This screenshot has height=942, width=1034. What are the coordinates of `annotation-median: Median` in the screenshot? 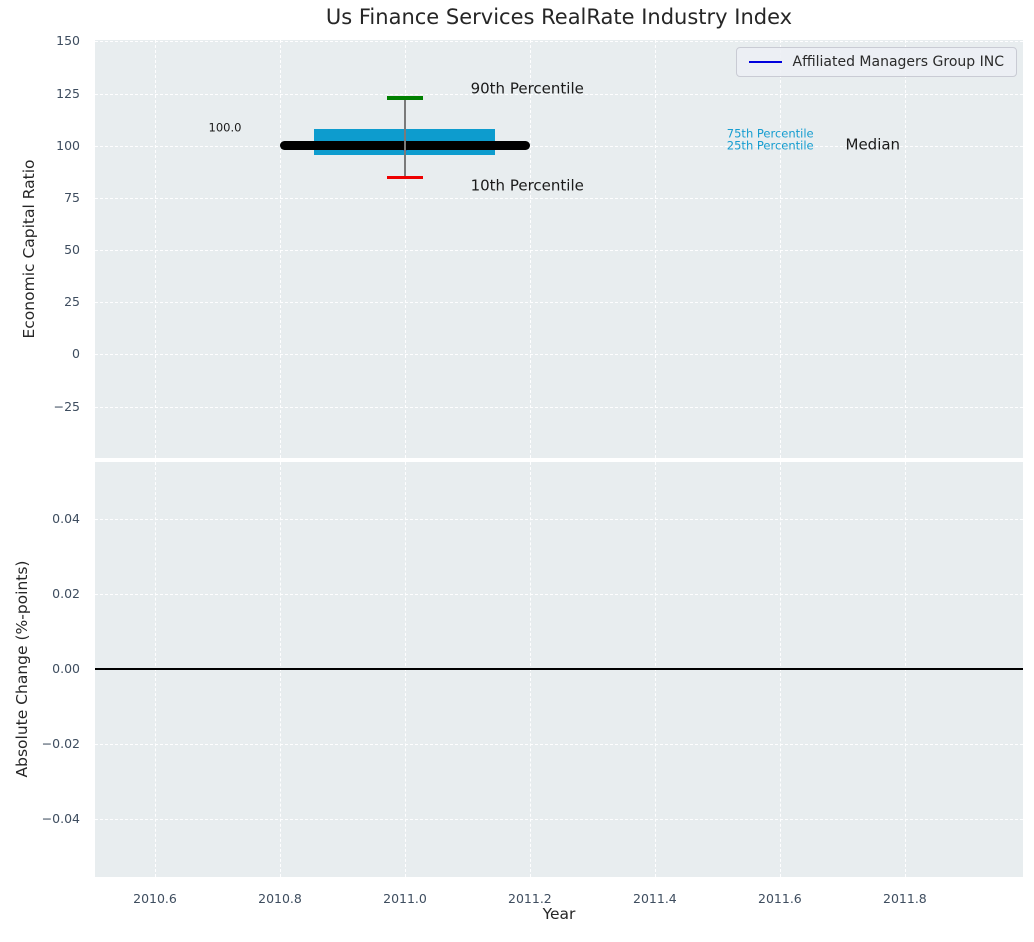 It's located at (873, 144).